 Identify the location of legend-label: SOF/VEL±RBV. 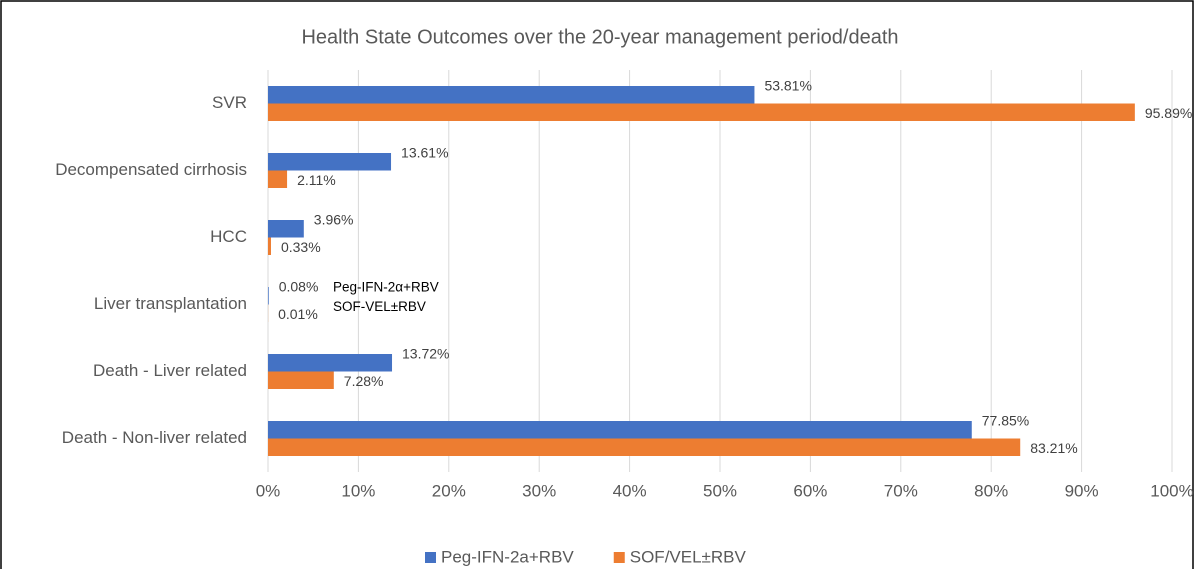
(688, 556).